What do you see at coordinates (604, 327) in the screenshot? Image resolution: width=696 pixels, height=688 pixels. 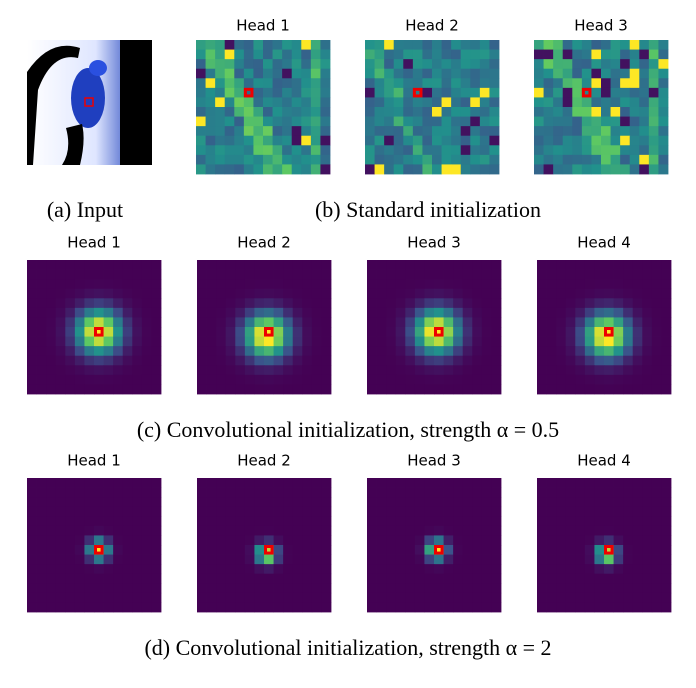 I see `heatmap` at bounding box center [604, 327].